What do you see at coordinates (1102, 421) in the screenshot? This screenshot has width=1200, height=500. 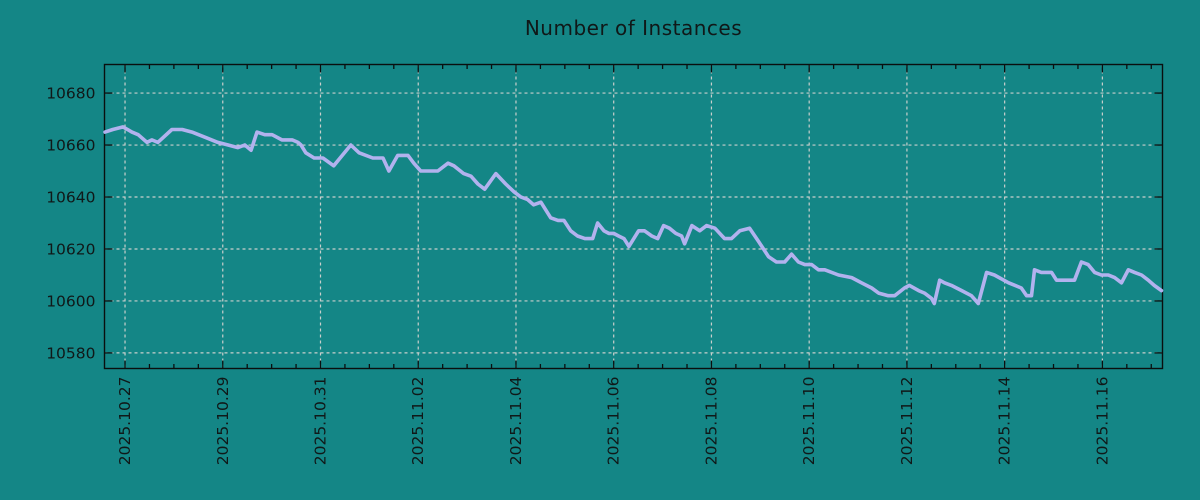 I see `x-tick-label: 2025.11.16` at bounding box center [1102, 421].